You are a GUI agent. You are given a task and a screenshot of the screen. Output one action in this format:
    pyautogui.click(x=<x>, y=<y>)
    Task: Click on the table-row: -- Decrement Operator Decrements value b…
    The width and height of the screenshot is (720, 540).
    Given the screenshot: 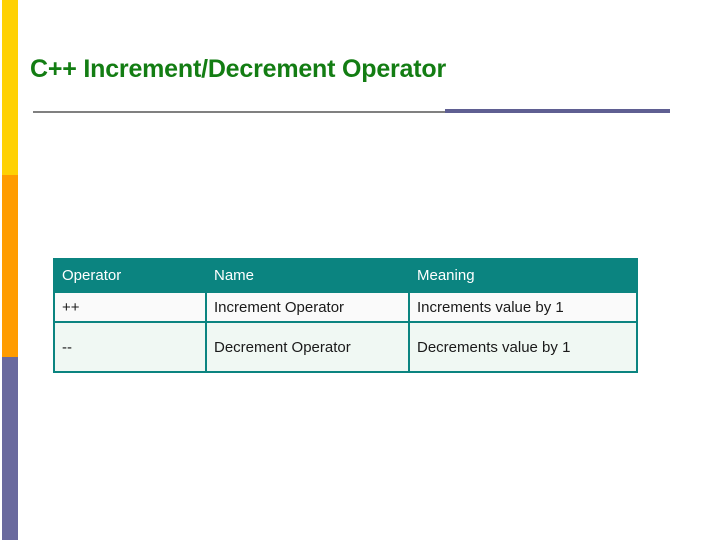 What is the action you would take?
    pyautogui.click(x=345, y=347)
    